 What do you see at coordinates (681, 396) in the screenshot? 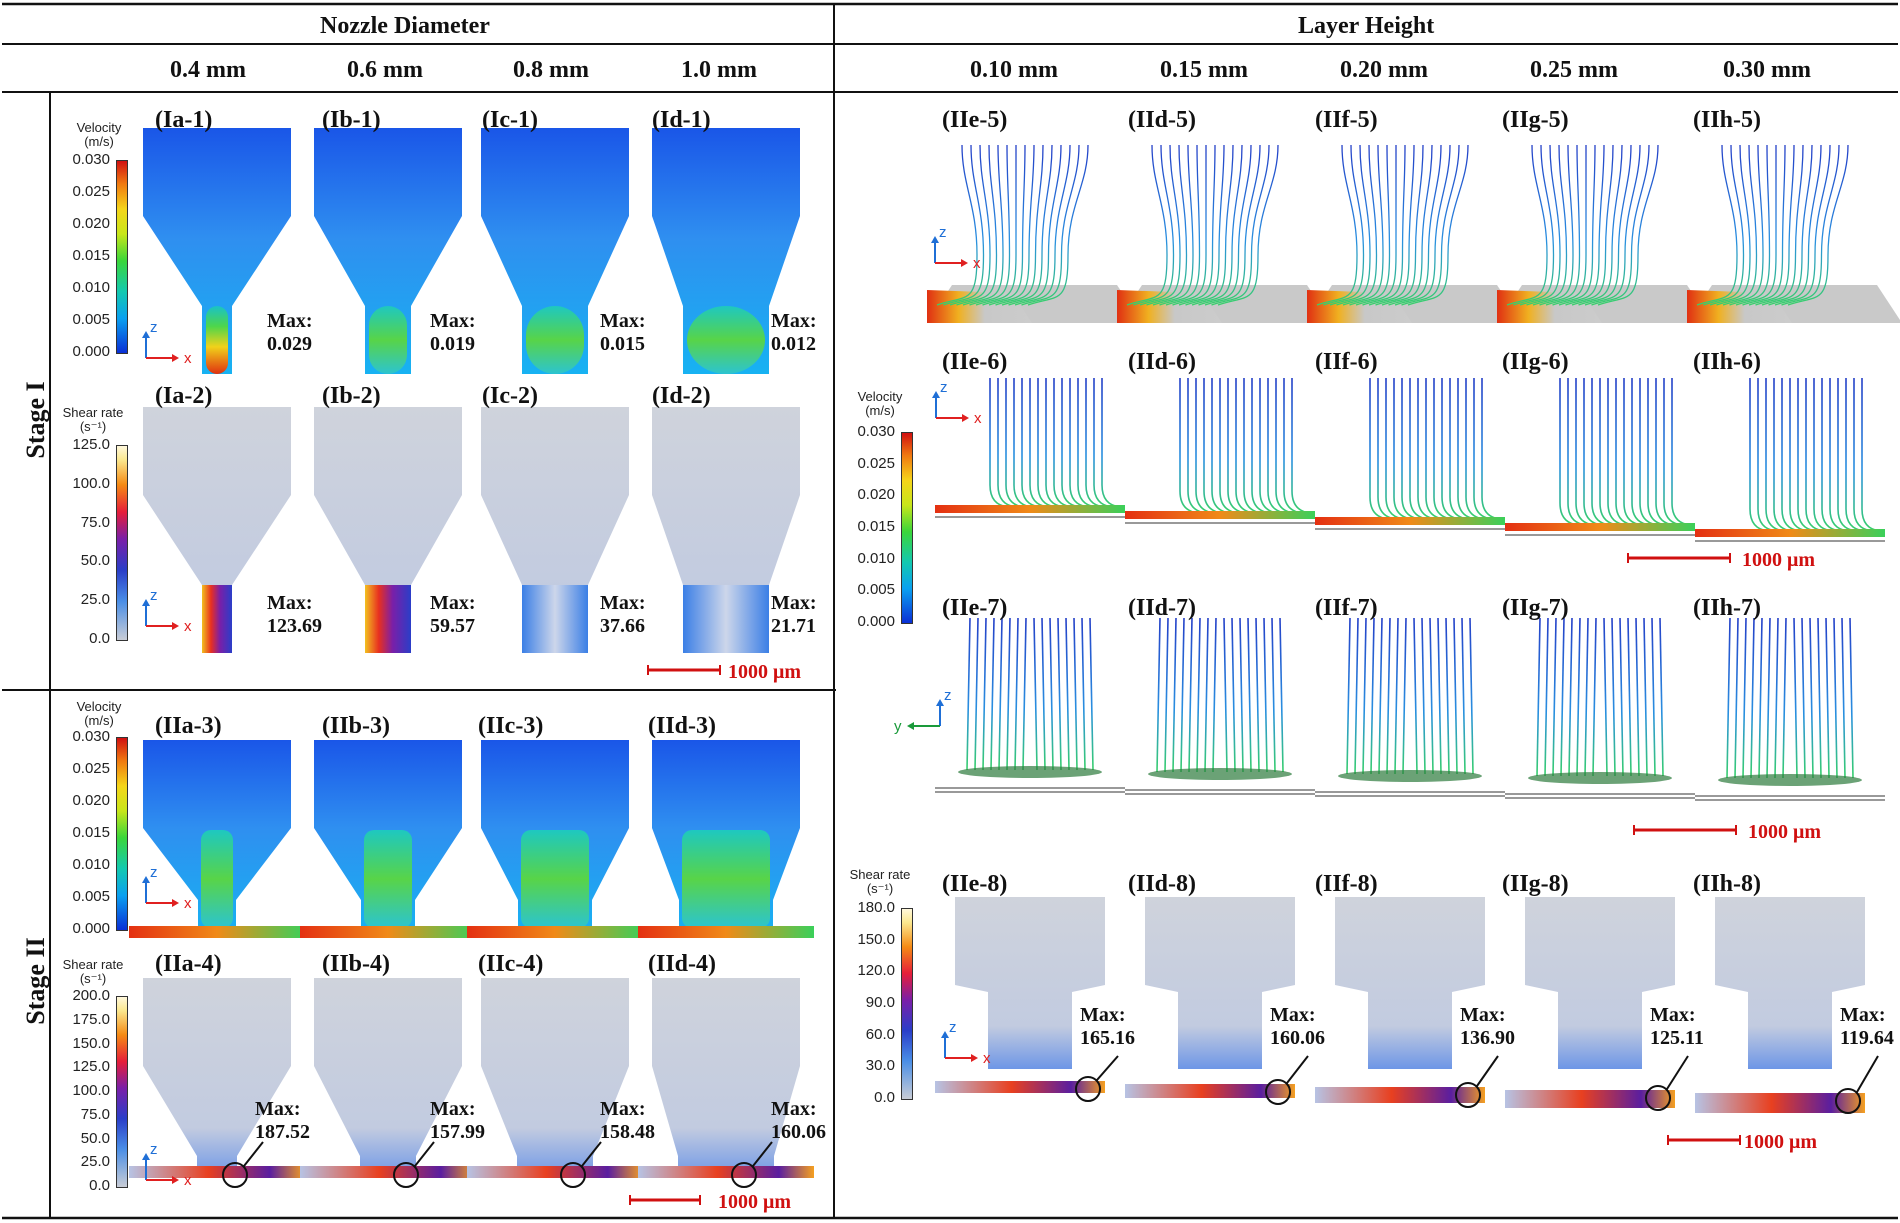
I see `panel-label: (Id-2)` at bounding box center [681, 396].